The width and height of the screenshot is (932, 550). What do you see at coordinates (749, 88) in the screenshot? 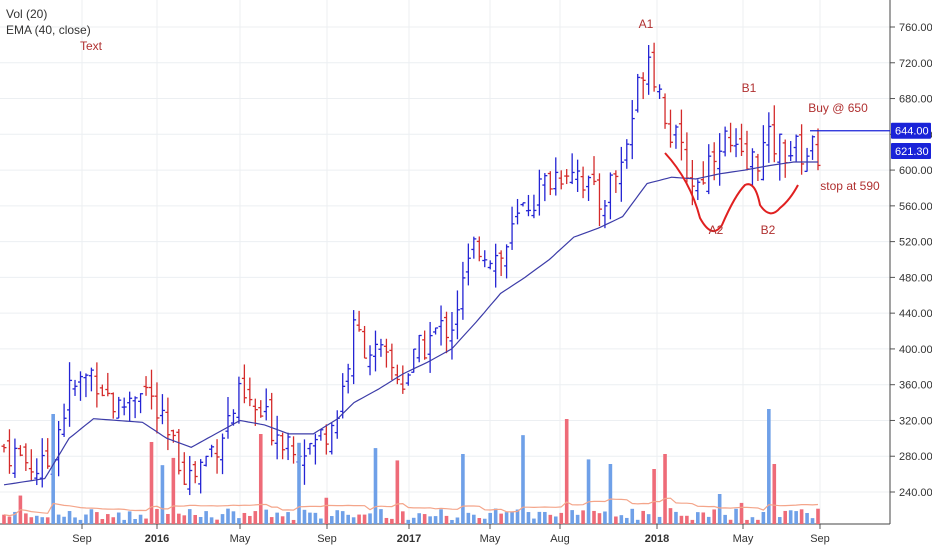
I see `annotation-b1: B1` at bounding box center [749, 88].